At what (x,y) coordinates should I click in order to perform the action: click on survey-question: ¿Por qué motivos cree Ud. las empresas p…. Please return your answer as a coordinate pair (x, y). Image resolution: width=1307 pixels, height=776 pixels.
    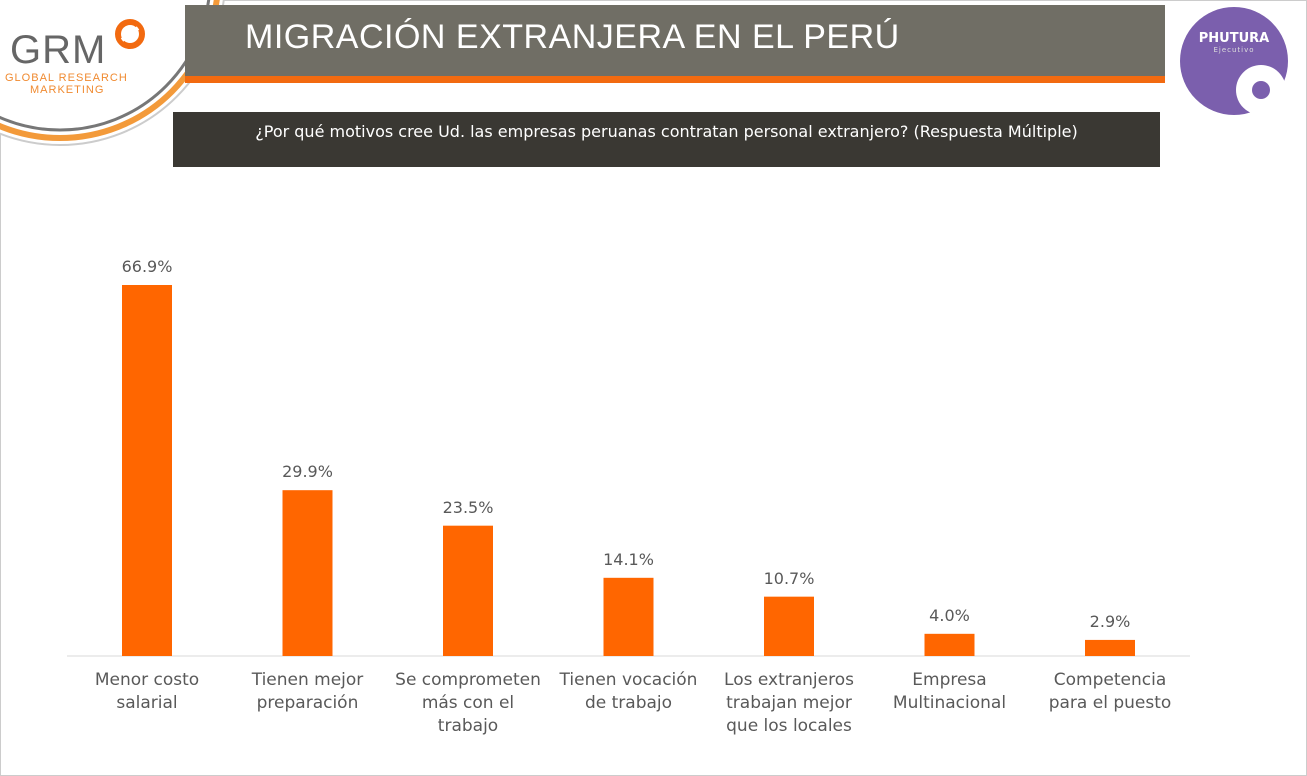
    Looking at the image, I should click on (666, 139).